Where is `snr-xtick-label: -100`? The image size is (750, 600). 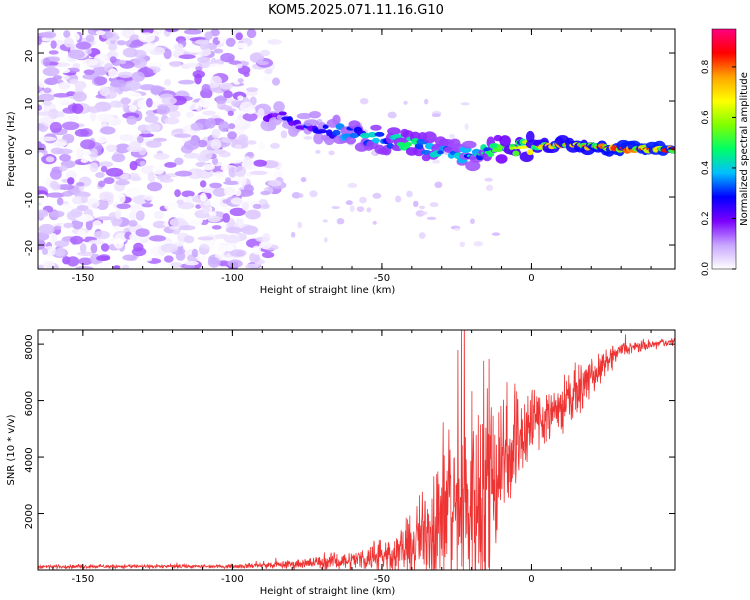 snr-xtick-label: -100 is located at coordinates (232, 579).